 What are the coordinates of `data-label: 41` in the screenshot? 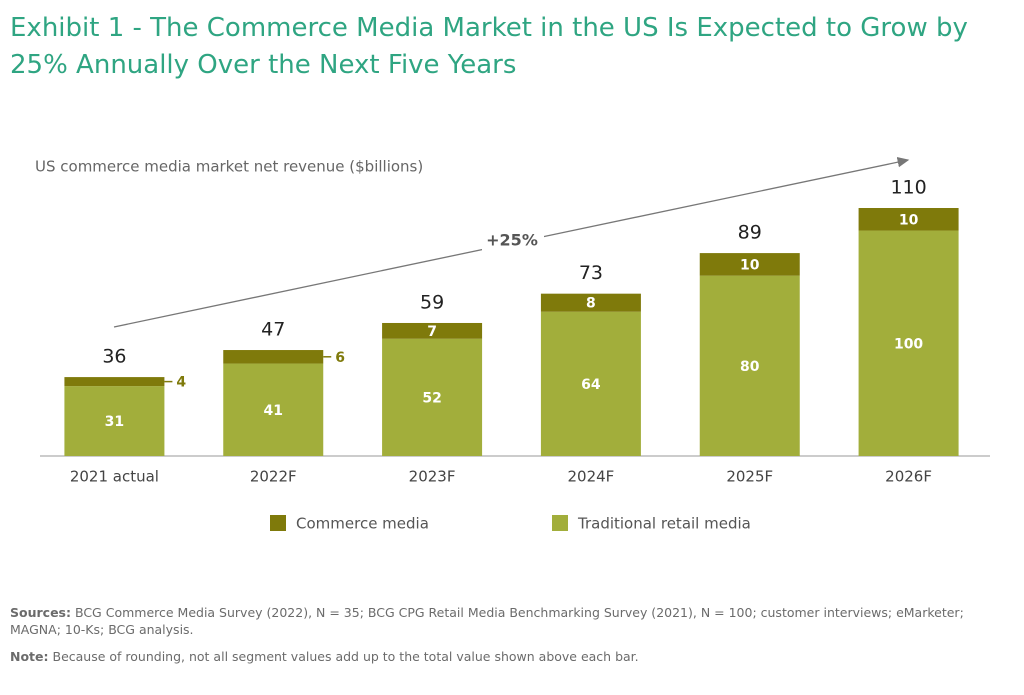 It's located at (273, 411).